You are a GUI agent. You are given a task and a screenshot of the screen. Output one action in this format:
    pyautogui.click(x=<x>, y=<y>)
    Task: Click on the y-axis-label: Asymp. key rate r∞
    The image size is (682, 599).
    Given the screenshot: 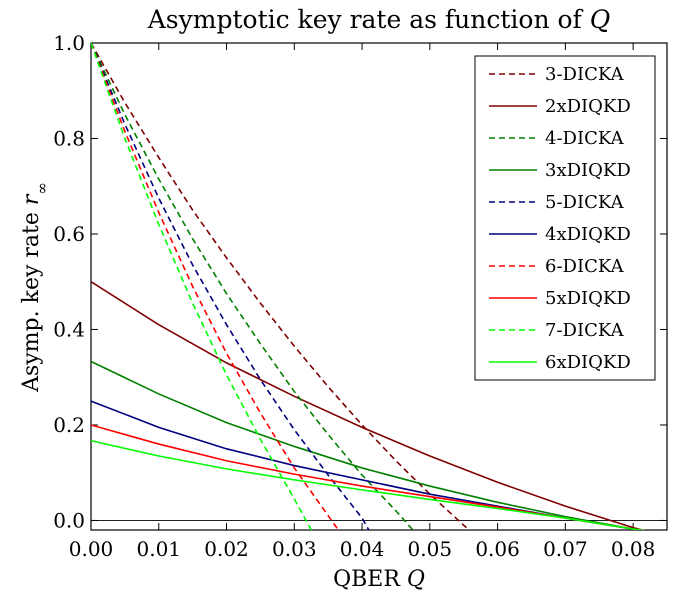 What is the action you would take?
    pyautogui.click(x=35, y=287)
    